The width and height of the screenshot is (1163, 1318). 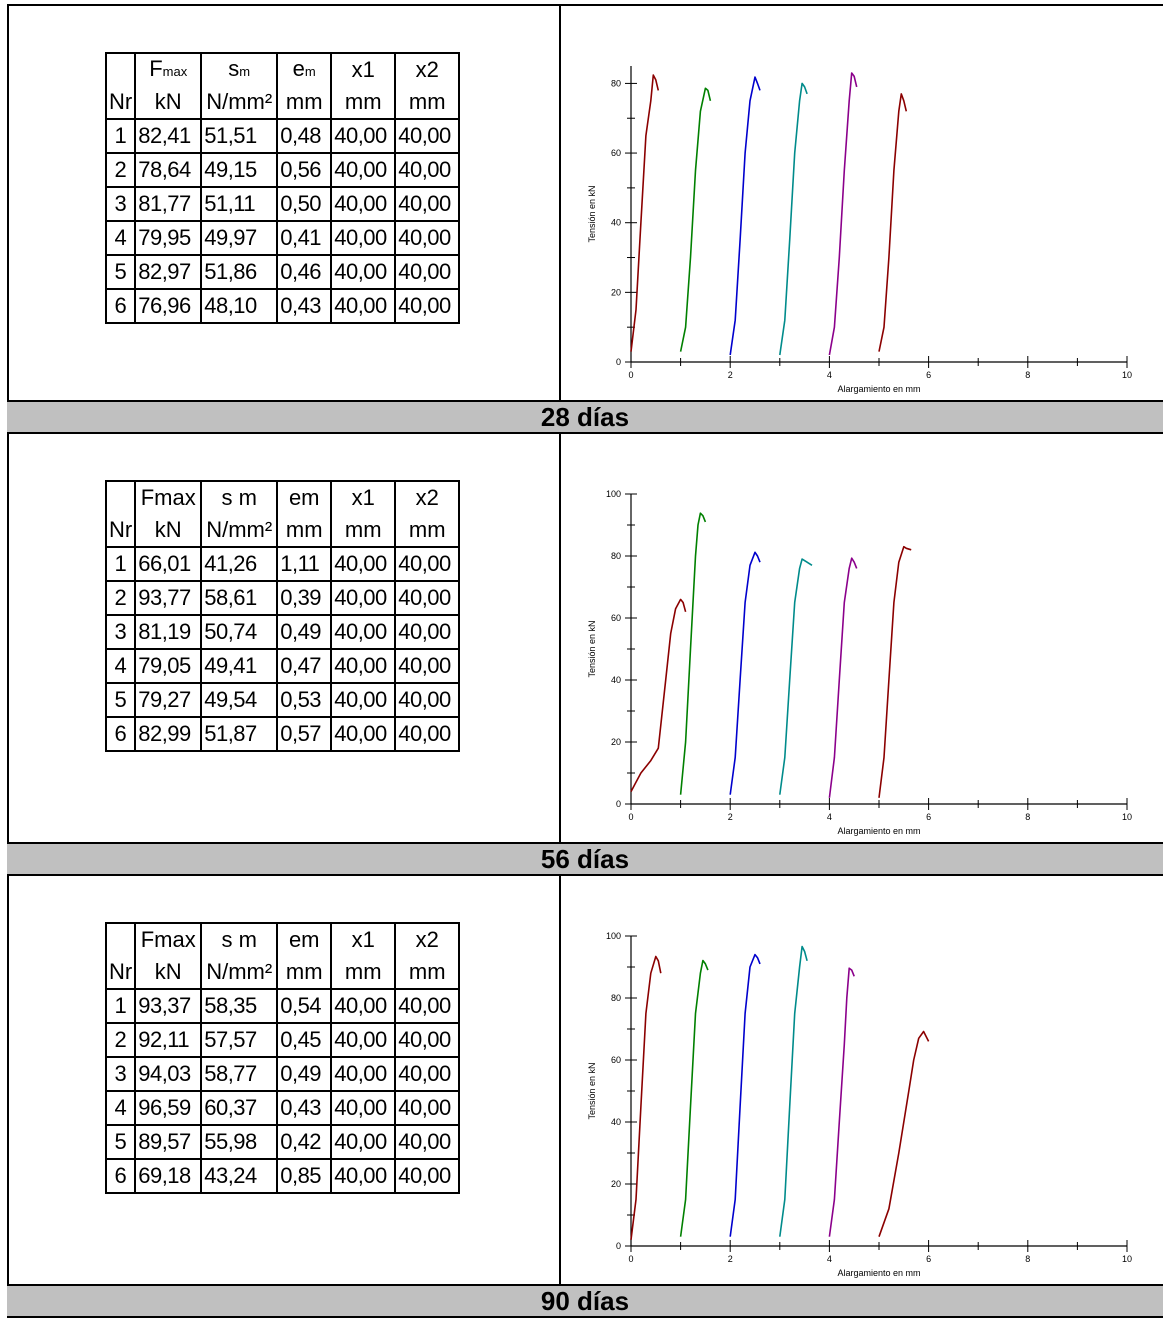 What do you see at coordinates (120, 103) in the screenshot?
I see `unit-header: Nr` at bounding box center [120, 103].